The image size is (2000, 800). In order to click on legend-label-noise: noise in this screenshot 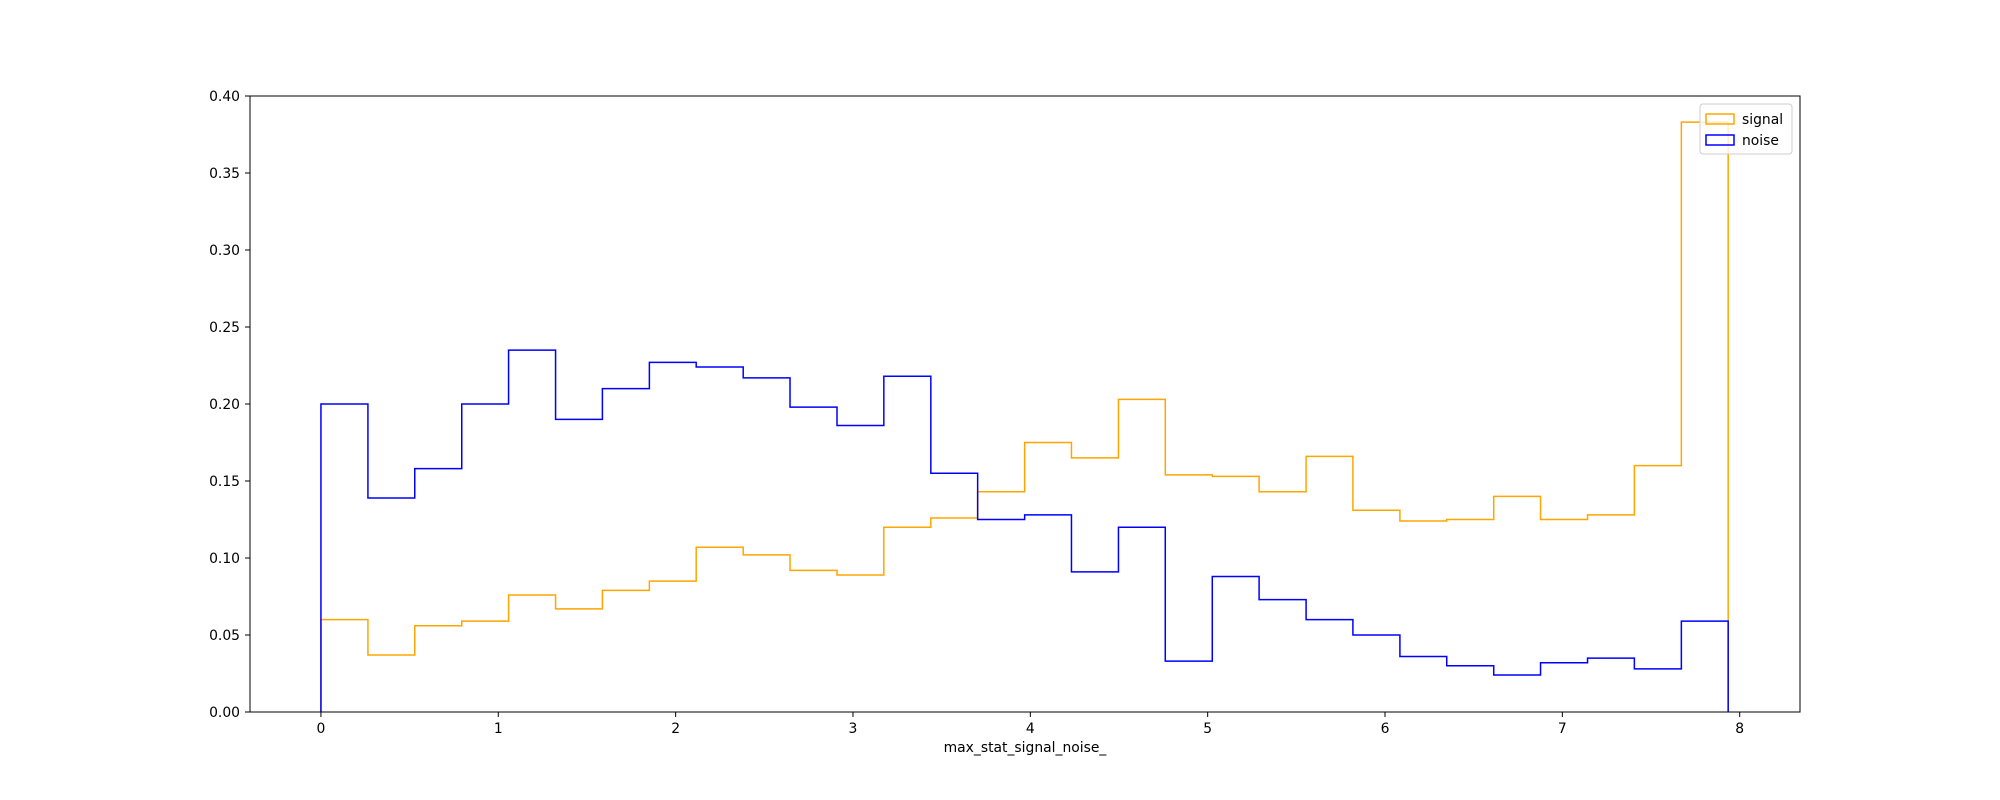, I will do `click(1760, 141)`.